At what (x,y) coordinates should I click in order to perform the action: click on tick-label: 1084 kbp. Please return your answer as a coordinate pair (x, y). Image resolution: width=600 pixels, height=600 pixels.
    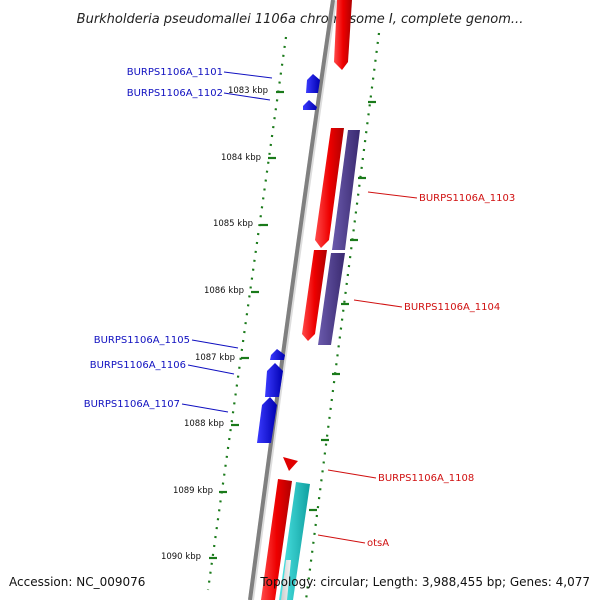
    Looking at the image, I should click on (241, 158).